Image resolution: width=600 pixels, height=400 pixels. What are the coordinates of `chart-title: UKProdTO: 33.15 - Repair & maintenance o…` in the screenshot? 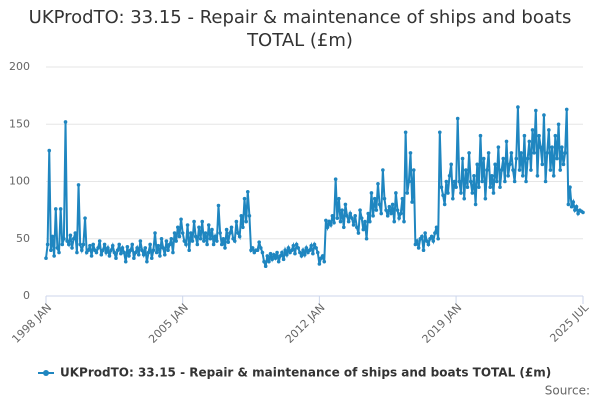 It's located at (300, 29).